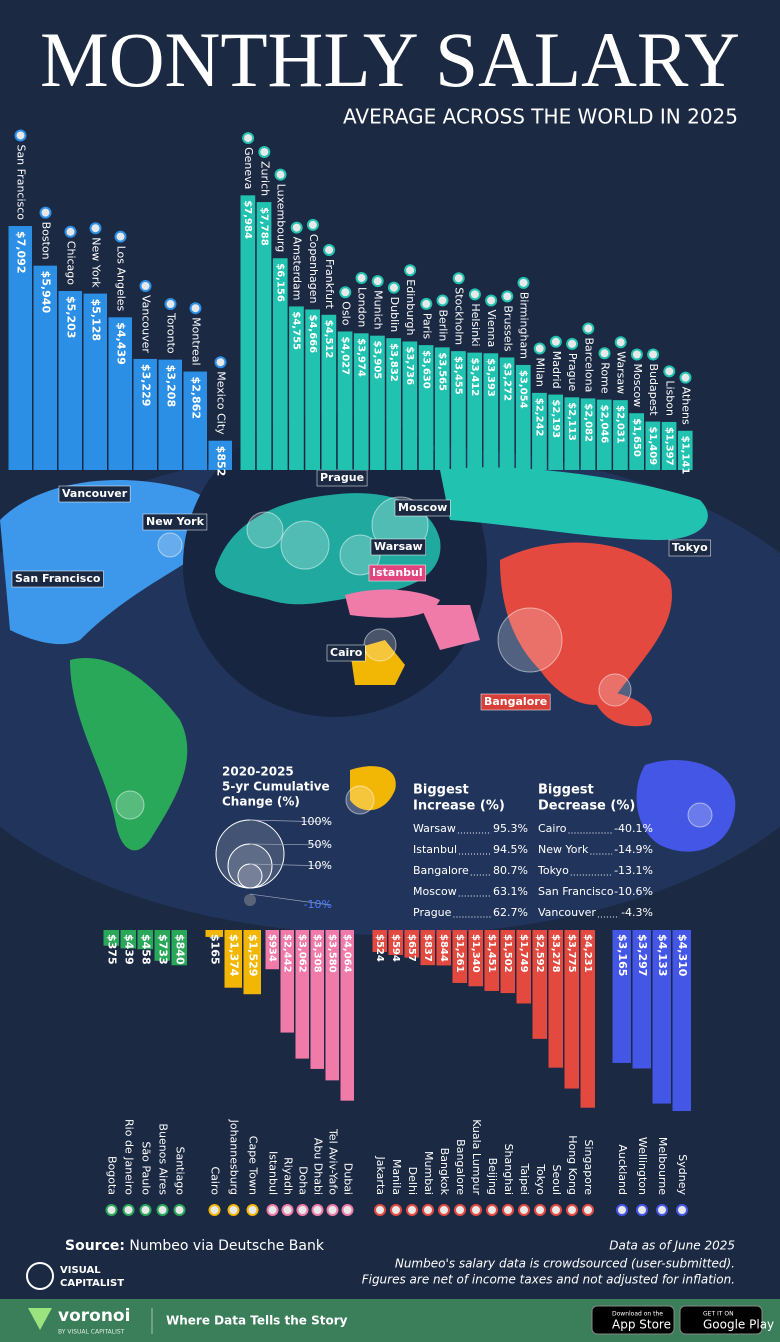 The width and height of the screenshot is (780, 1342). What do you see at coordinates (604, 424) in the screenshot?
I see `value-label: $2,046` at bounding box center [604, 424].